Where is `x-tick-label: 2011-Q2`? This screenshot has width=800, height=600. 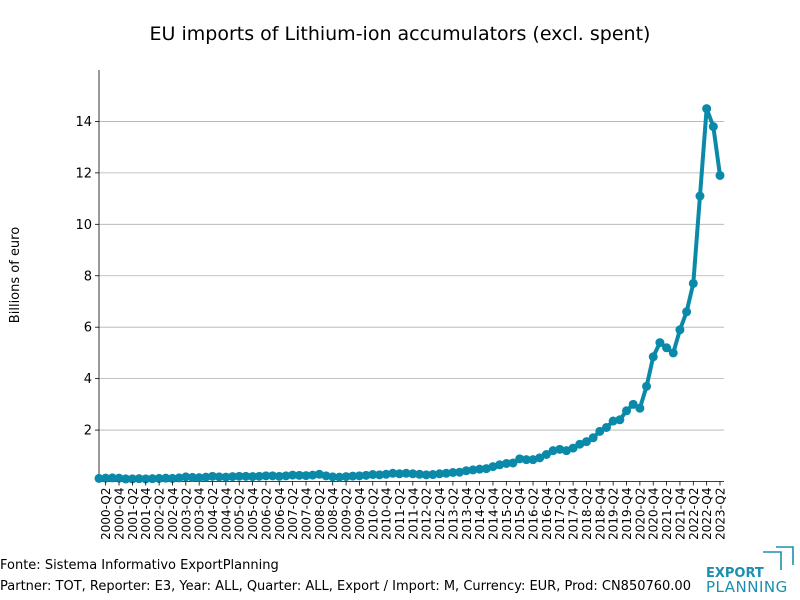 x-tick-label: 2011-Q2 is located at coordinates (400, 514).